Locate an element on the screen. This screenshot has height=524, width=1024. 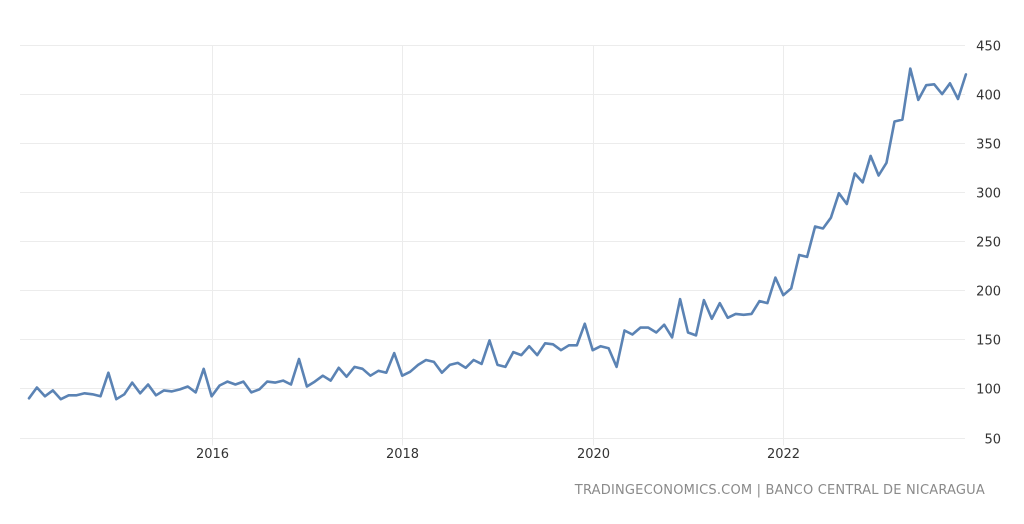
y-tick-label: 300 is located at coordinates (988, 194).